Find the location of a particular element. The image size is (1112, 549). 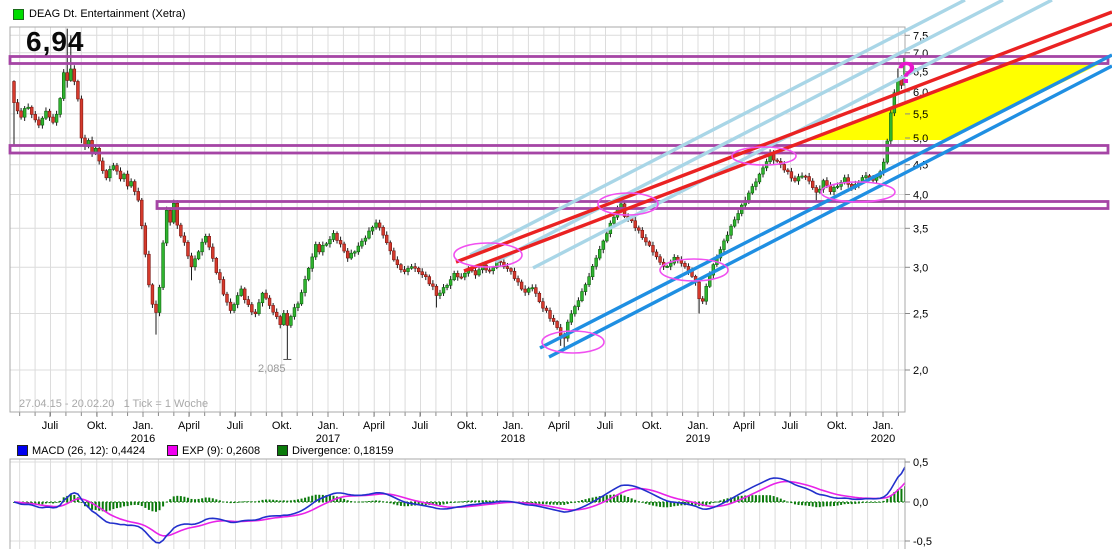

macd-axis-label: 0,5 is located at coordinates (920, 463).